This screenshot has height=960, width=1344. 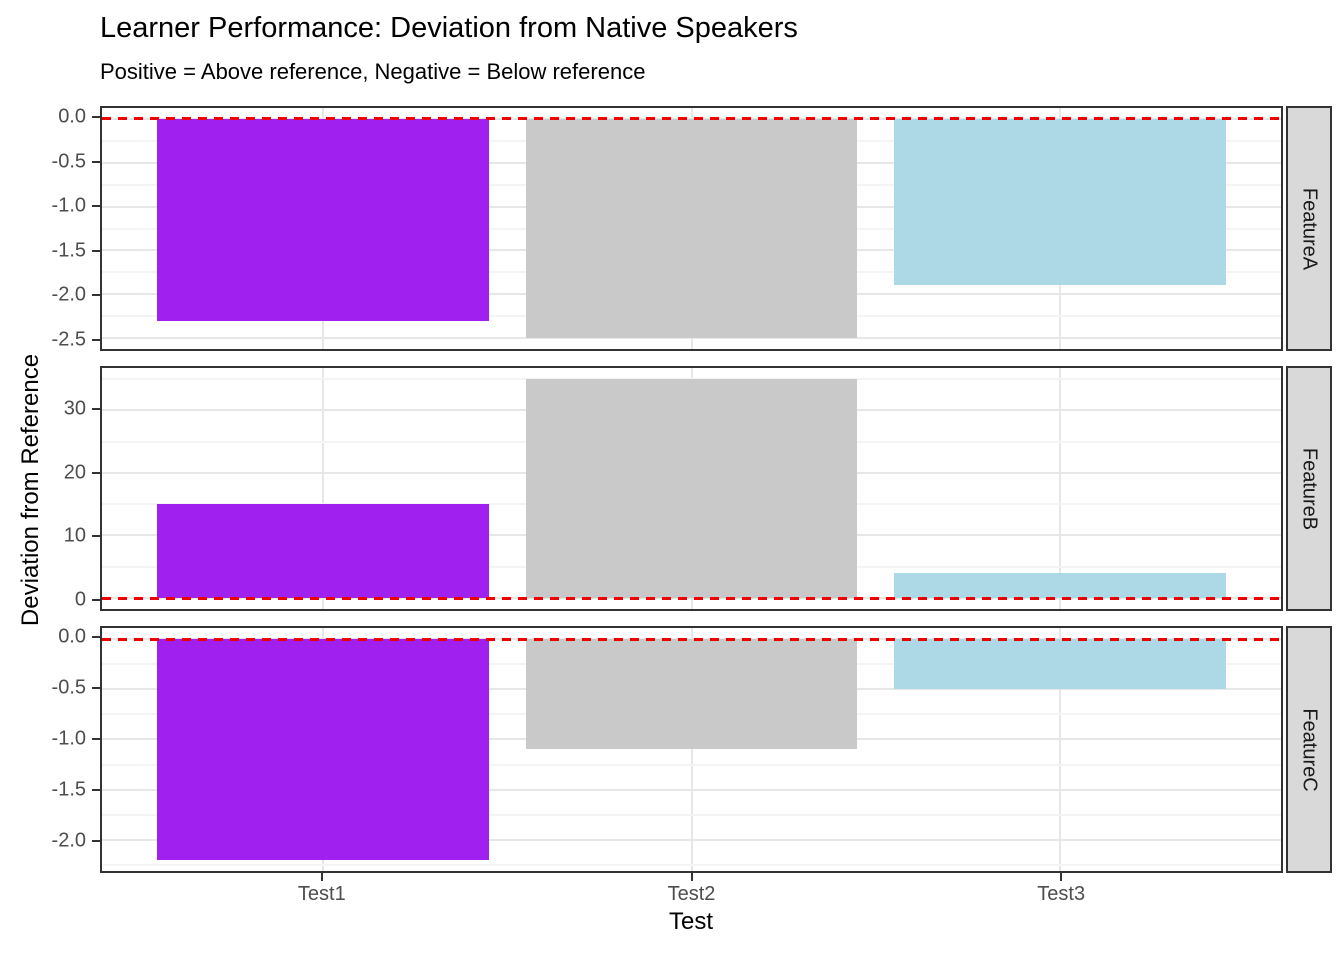 What do you see at coordinates (74, 535) in the screenshot?
I see `y-tick-label: 10` at bounding box center [74, 535].